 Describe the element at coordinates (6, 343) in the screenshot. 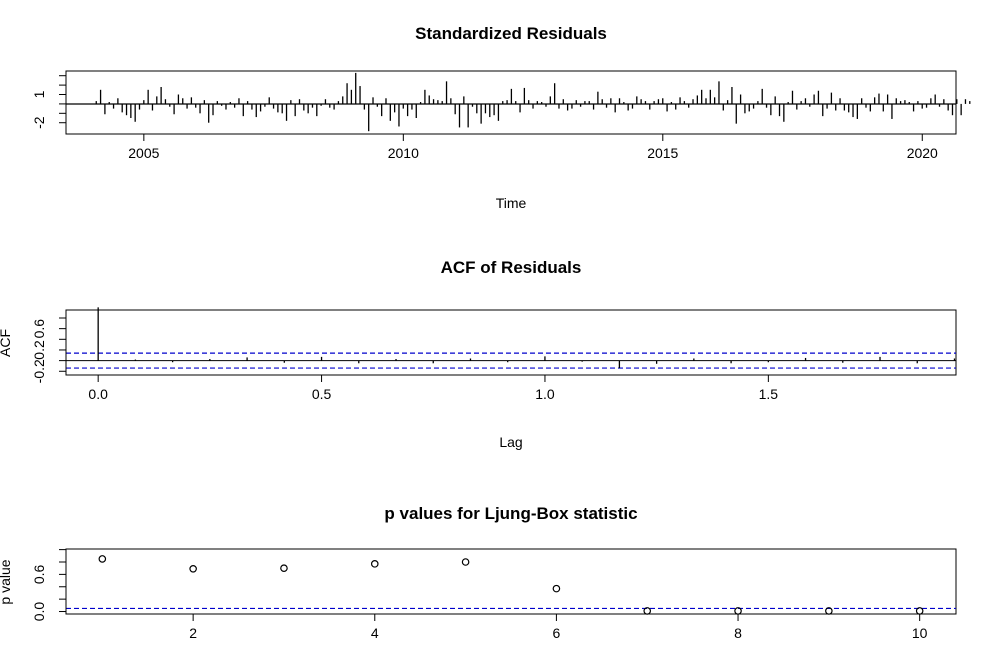

I see `acf-y-label: ACF` at that location.